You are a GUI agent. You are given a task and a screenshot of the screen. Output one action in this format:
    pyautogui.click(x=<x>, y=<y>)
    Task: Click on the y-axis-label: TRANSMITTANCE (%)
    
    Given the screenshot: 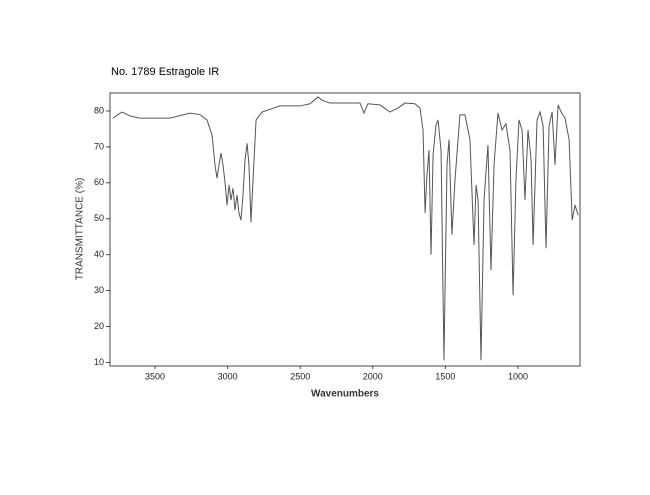 What is the action you would take?
    pyautogui.click(x=80, y=229)
    